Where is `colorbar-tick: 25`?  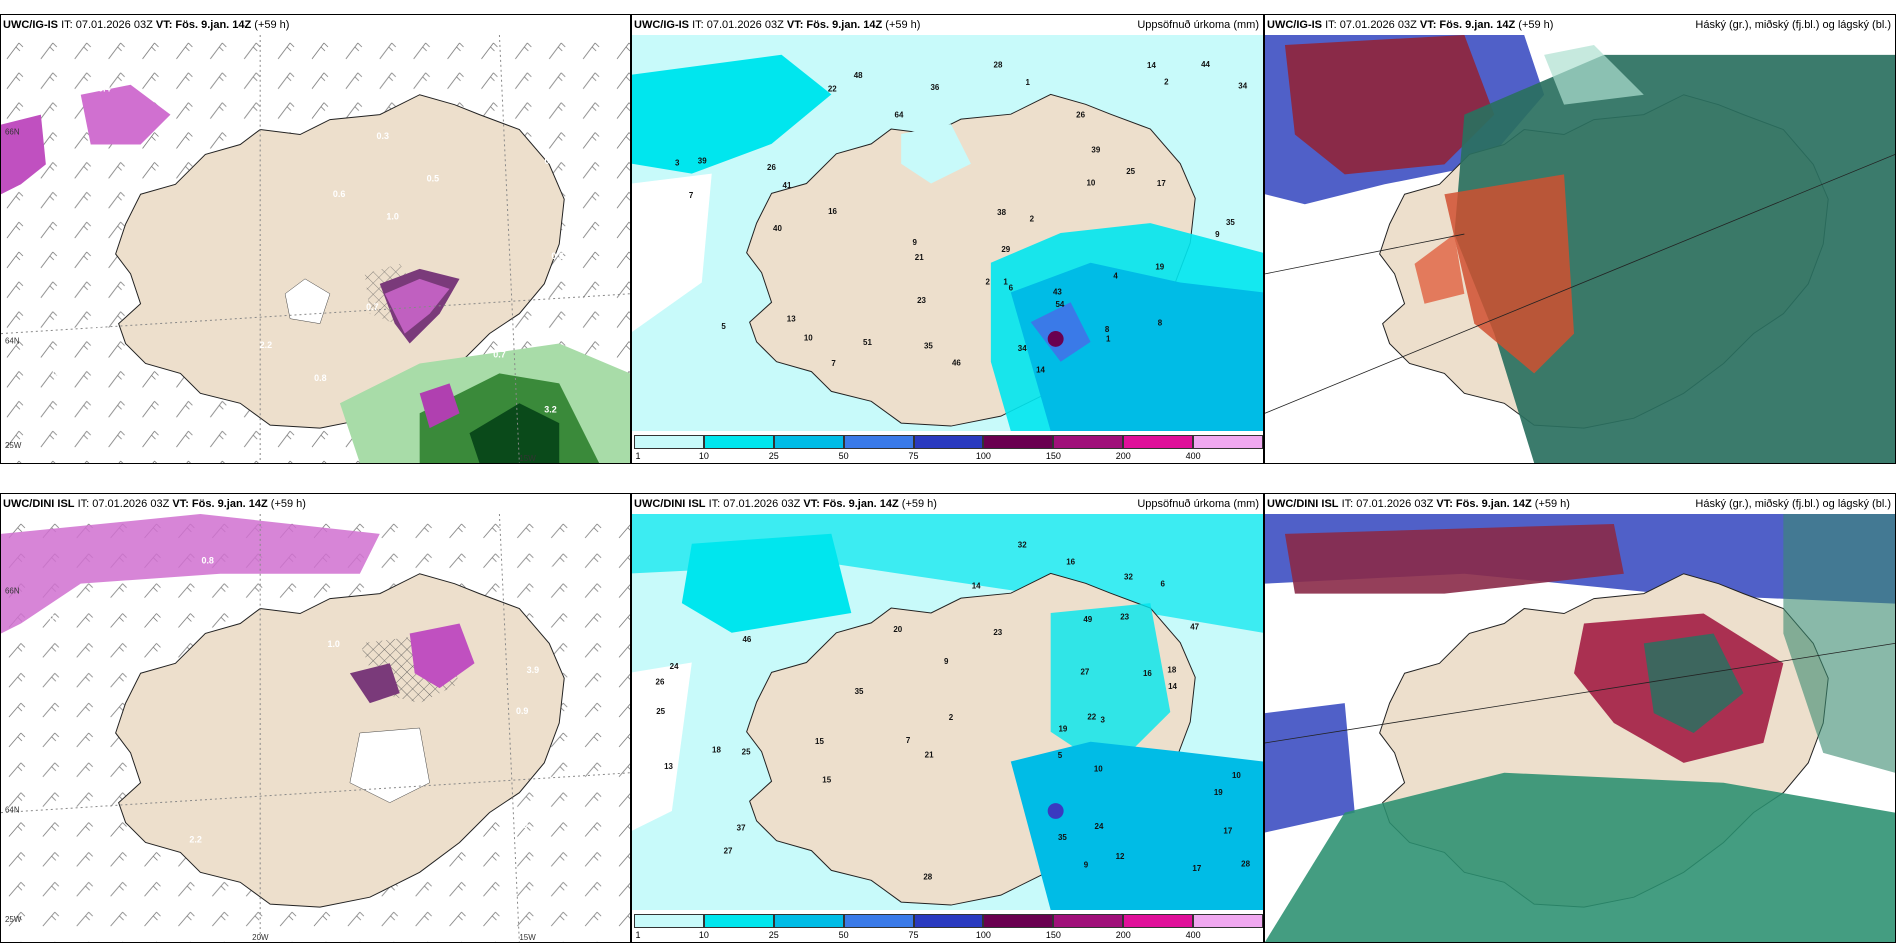
colorbar-tick: 25 is located at coordinates (773, 456).